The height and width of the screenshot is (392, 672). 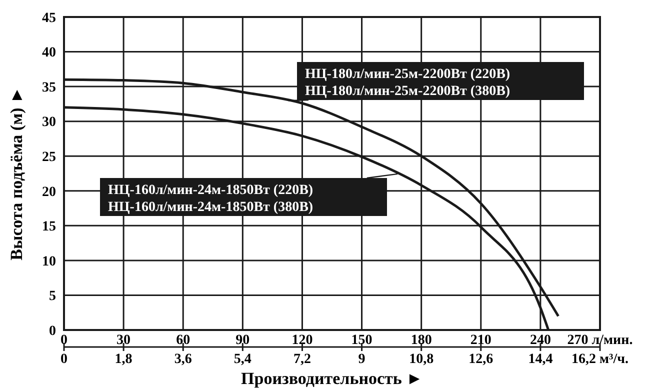 What do you see at coordinates (407, 83) in the screenshot?
I see `series-label: НЦ-180л/мин-25м-2200Вт (220В) НЦ-180л/мин-25м-2200Вт (380В)` at bounding box center [407, 83].